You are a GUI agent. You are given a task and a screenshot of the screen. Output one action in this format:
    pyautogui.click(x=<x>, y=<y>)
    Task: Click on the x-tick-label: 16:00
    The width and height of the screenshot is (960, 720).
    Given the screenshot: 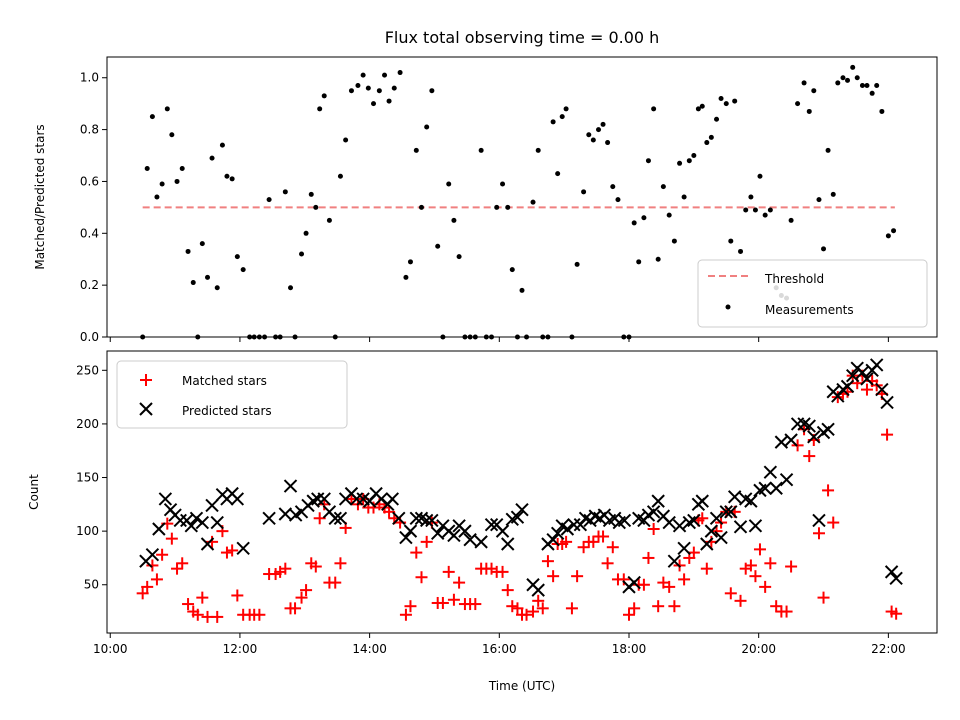 What is the action you would take?
    pyautogui.click(x=499, y=649)
    